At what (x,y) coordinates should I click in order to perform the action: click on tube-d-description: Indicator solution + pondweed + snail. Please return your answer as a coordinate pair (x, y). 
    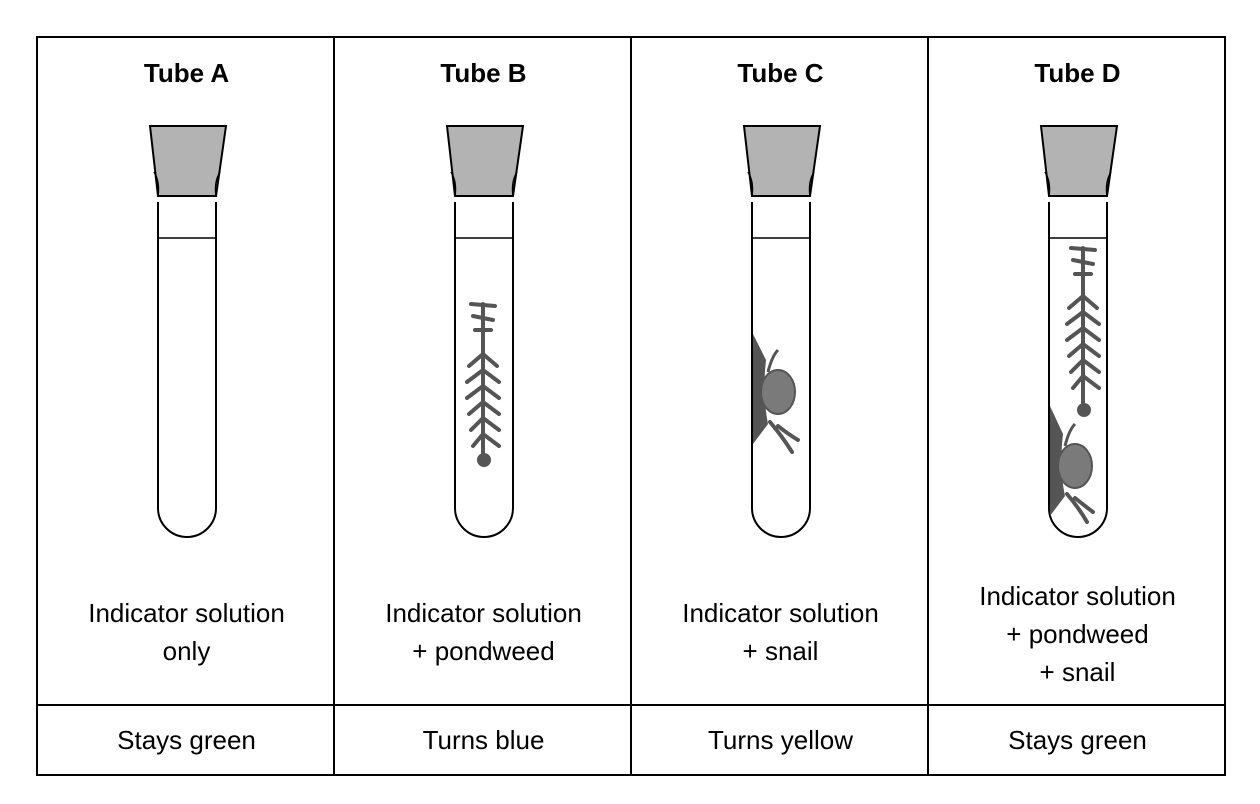
    Looking at the image, I should click on (1077, 634).